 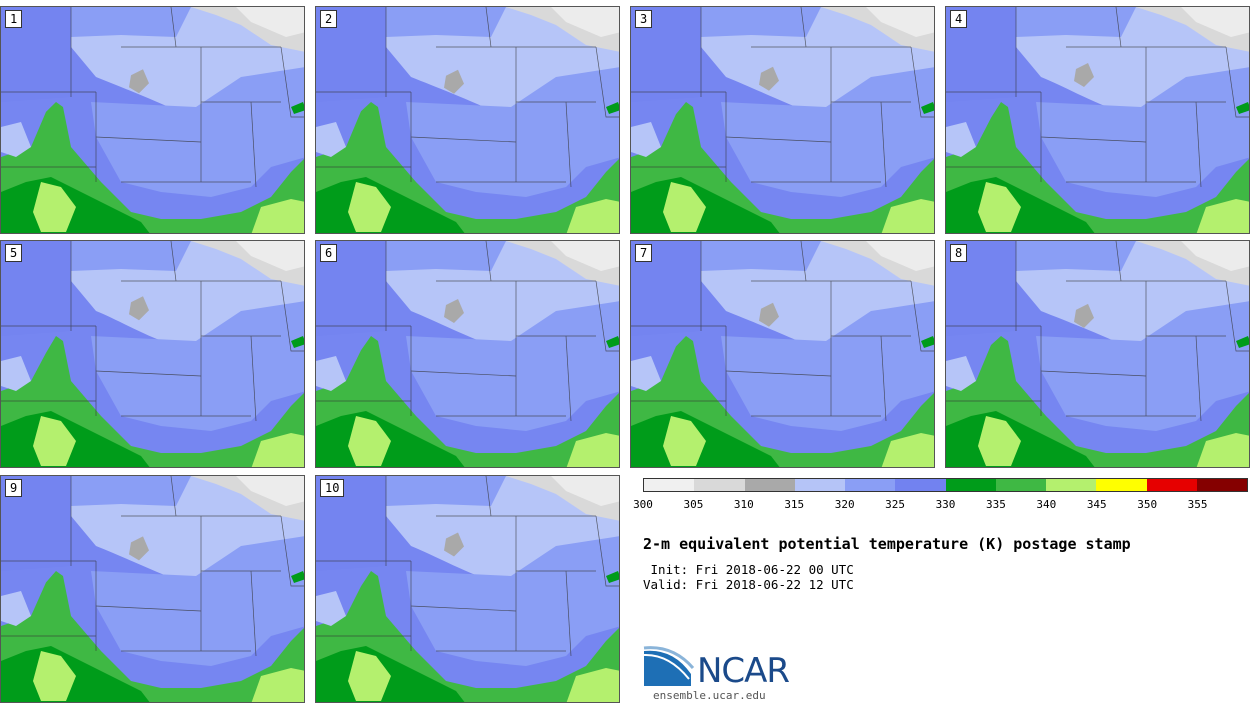 What do you see at coordinates (669, 666) in the screenshot?
I see `ncar-logo-icon` at bounding box center [669, 666].